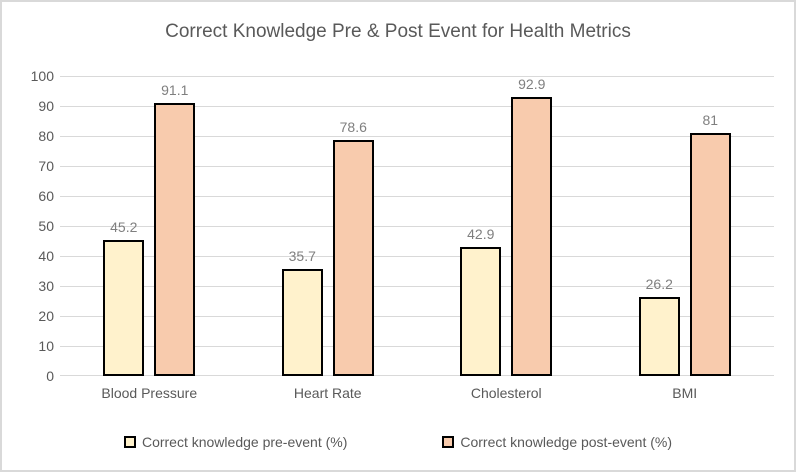 The height and width of the screenshot is (472, 796). Describe the element at coordinates (532, 84) in the screenshot. I see `bar-value-label: 92.9` at that location.